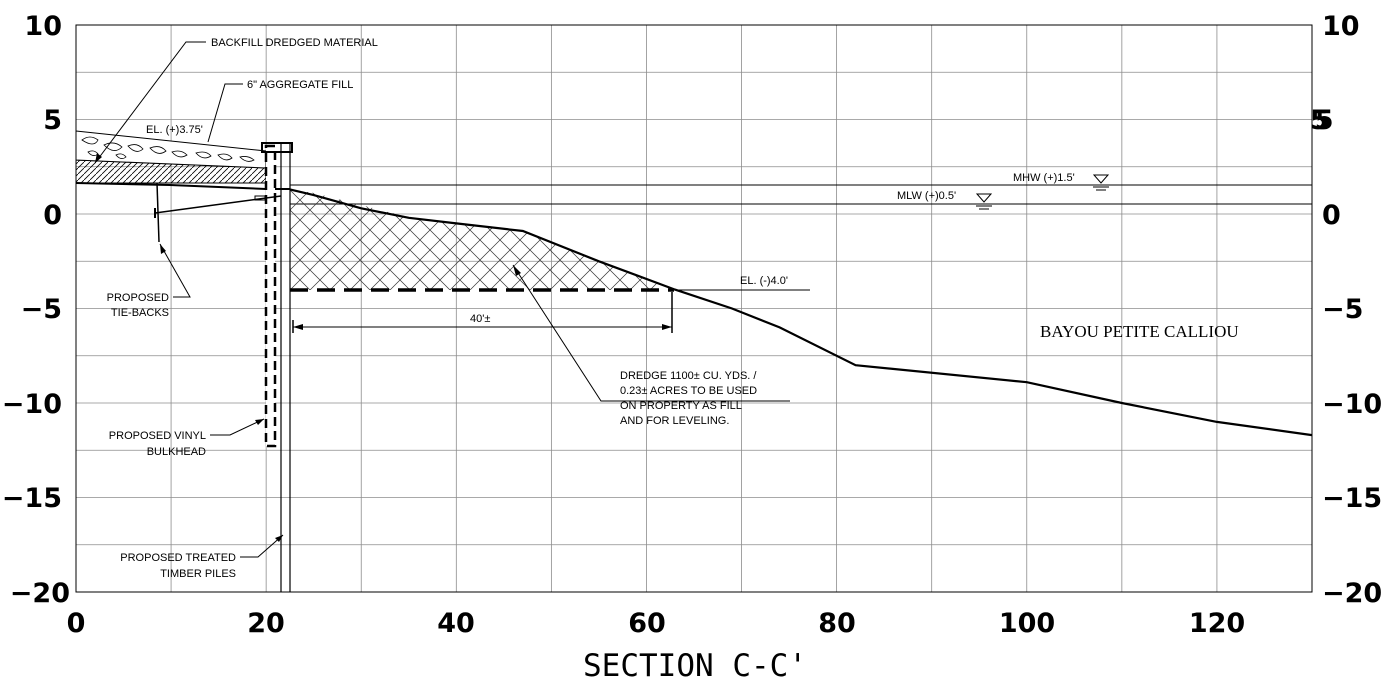 This screenshot has width=1391, height=691. Describe the element at coordinates (674, 421) in the screenshot. I see `dredge-note-line4: AND FOR LEVELING.` at that location.